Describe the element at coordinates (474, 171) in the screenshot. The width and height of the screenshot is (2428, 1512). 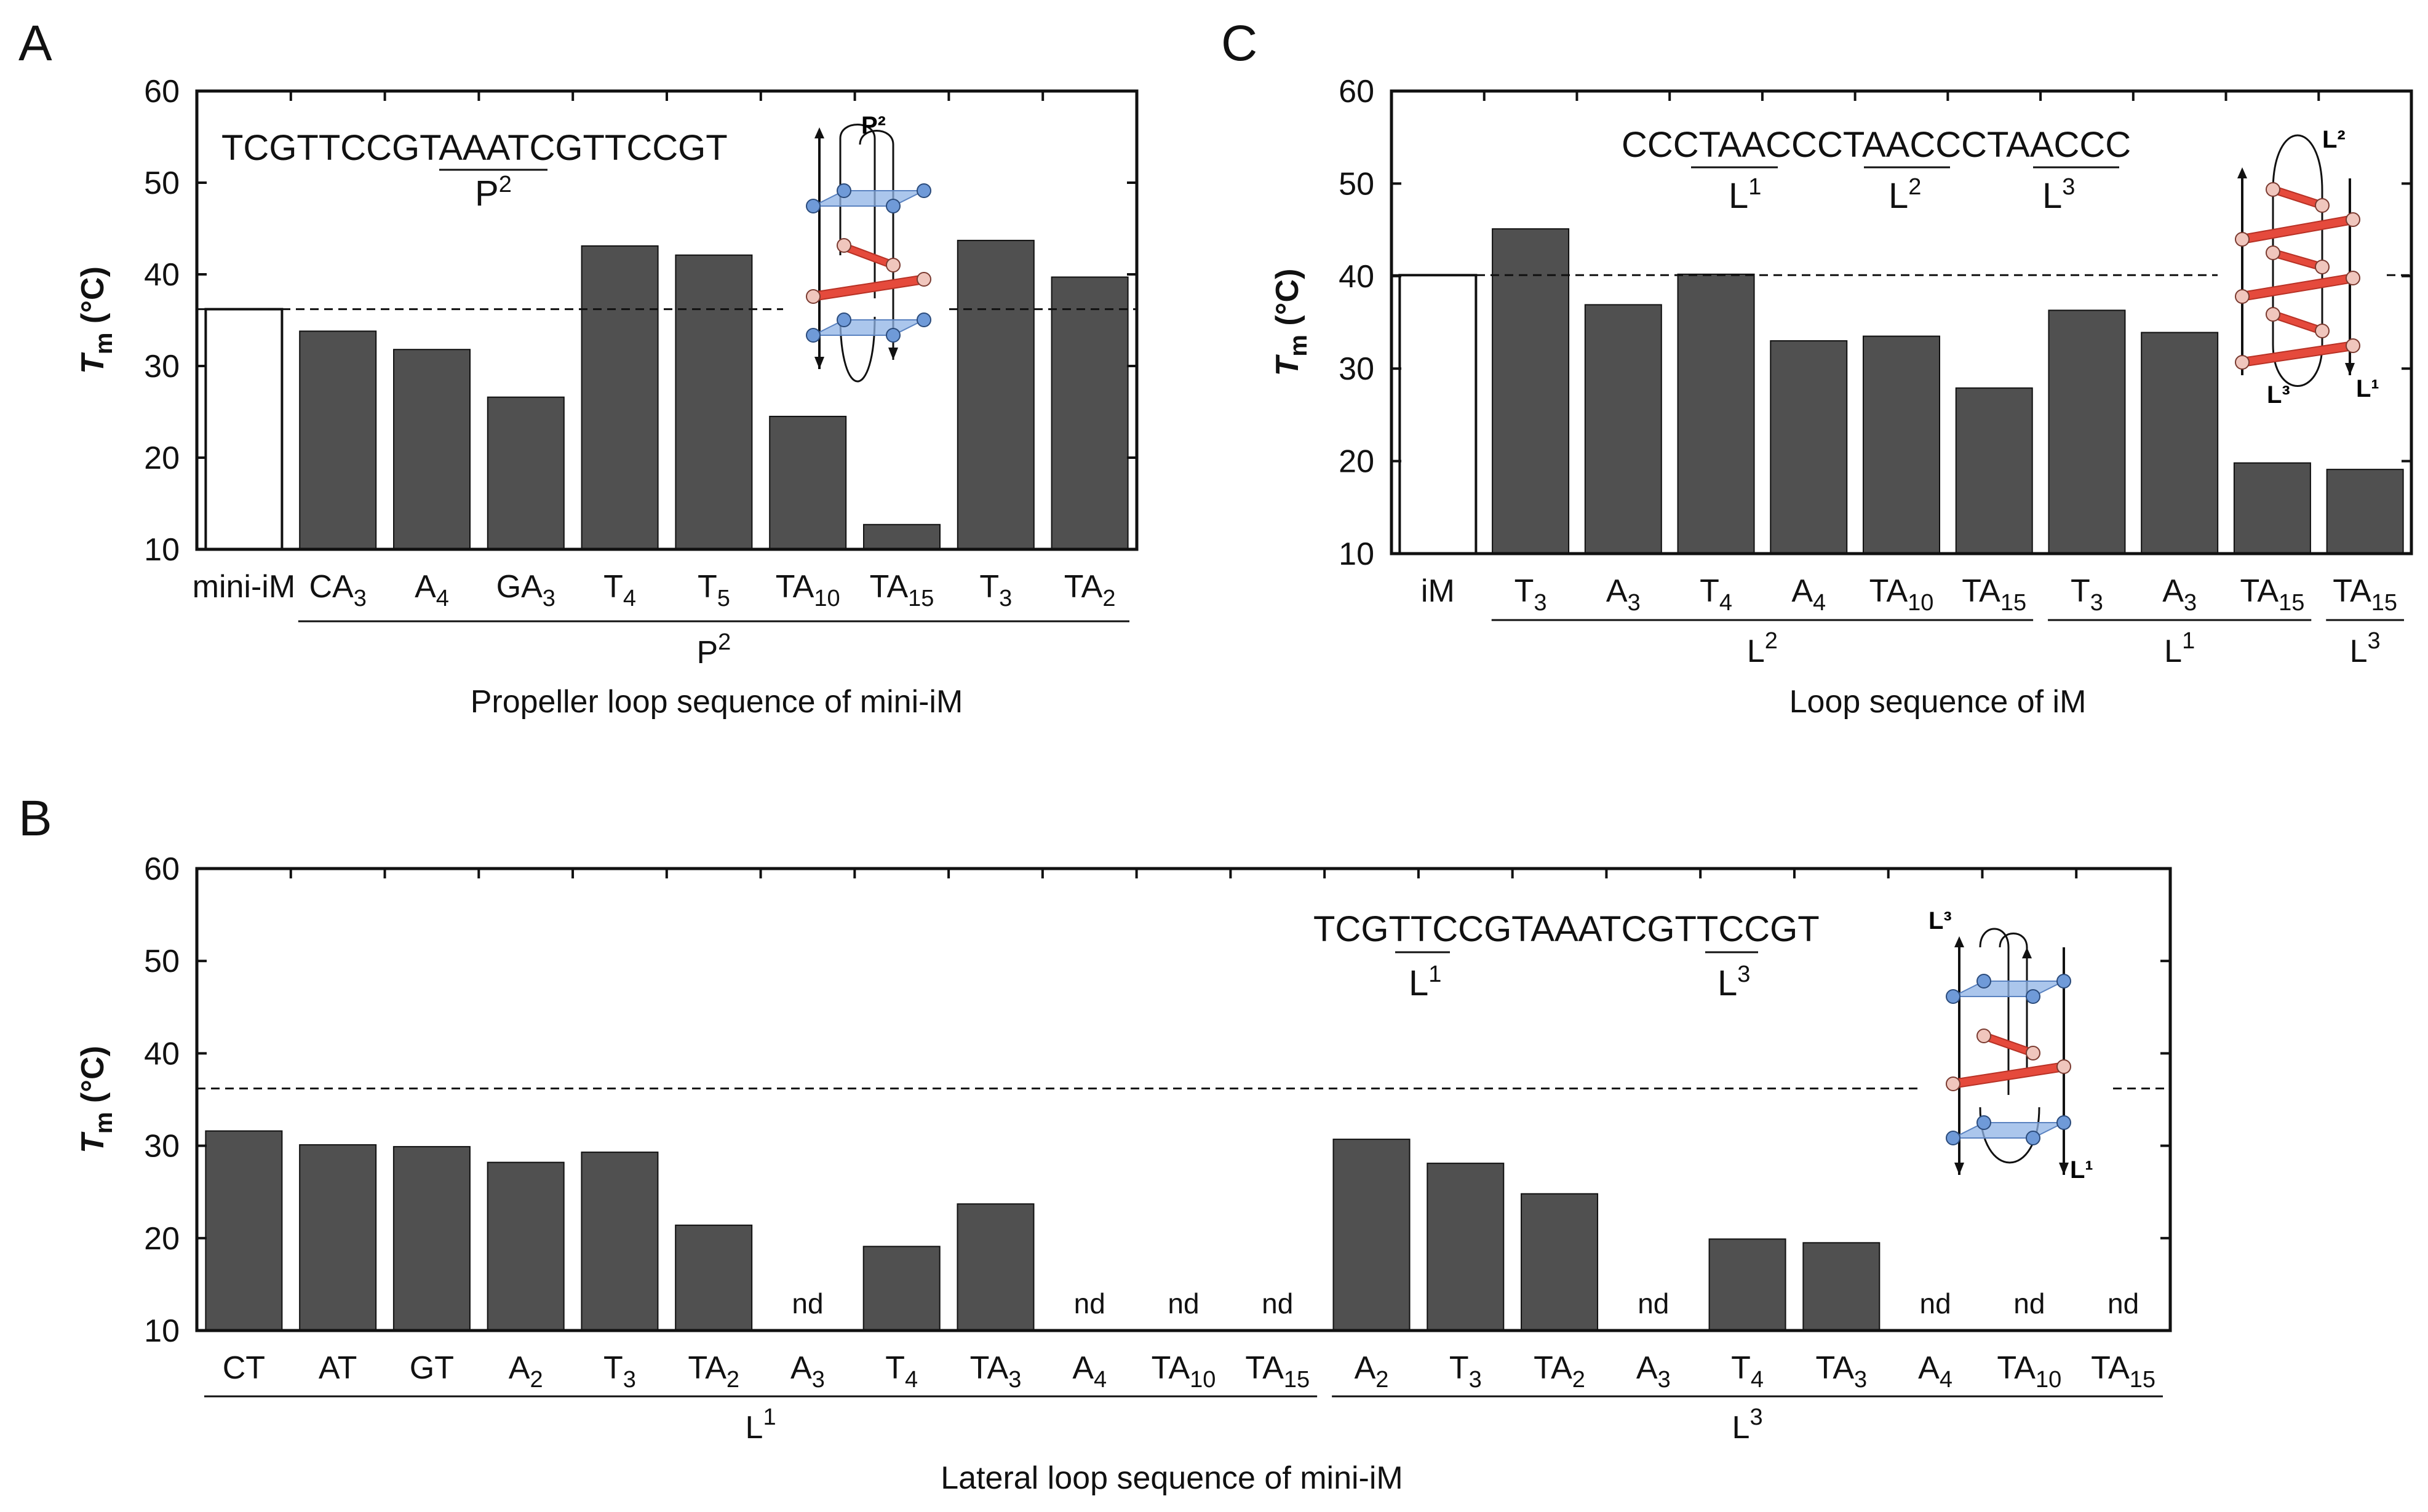
I see `panel-a-sequence: TCGTTCCGTAAATCGTTCCGT P2` at that location.